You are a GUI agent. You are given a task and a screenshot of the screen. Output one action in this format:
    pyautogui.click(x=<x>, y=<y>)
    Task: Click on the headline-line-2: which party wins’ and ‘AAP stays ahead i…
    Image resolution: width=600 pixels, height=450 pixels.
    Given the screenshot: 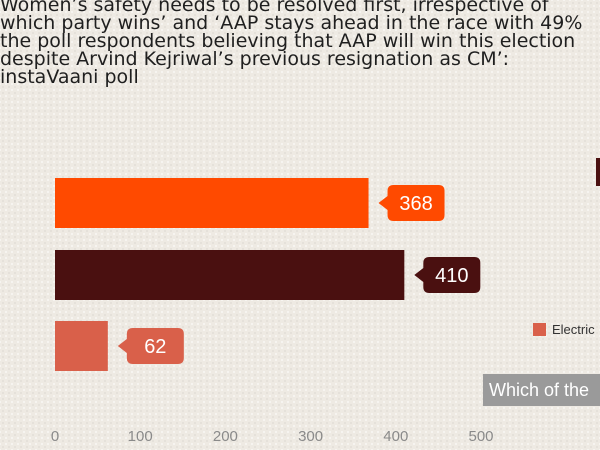 What is the action you would take?
    pyautogui.click(x=291, y=23)
    